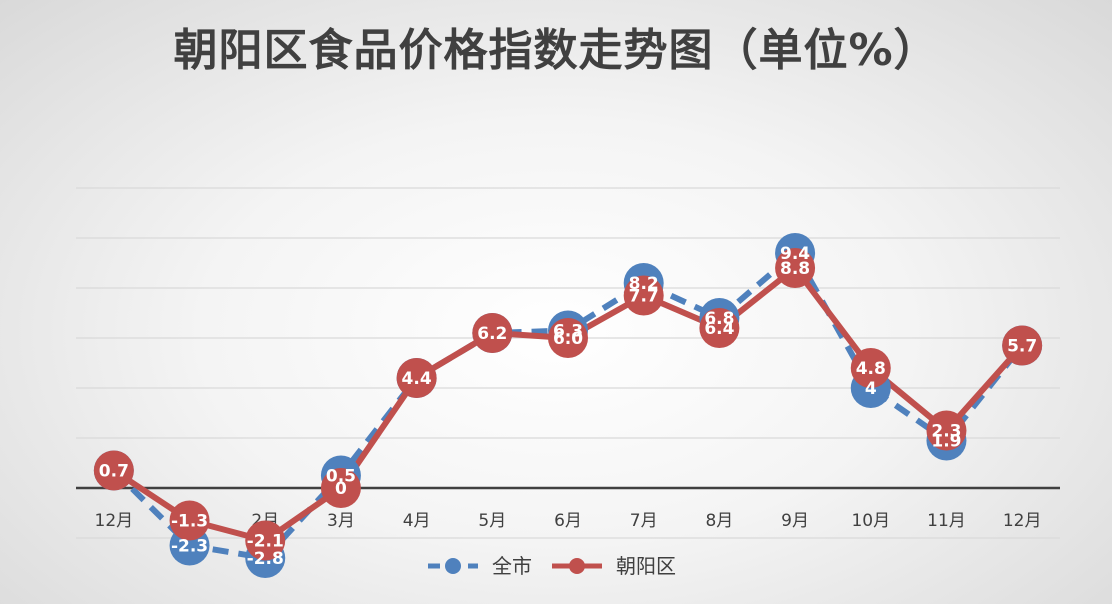 The width and height of the screenshot is (1112, 604). What do you see at coordinates (644, 521) in the screenshot?
I see `x-tick-label: 7月` at bounding box center [644, 521].